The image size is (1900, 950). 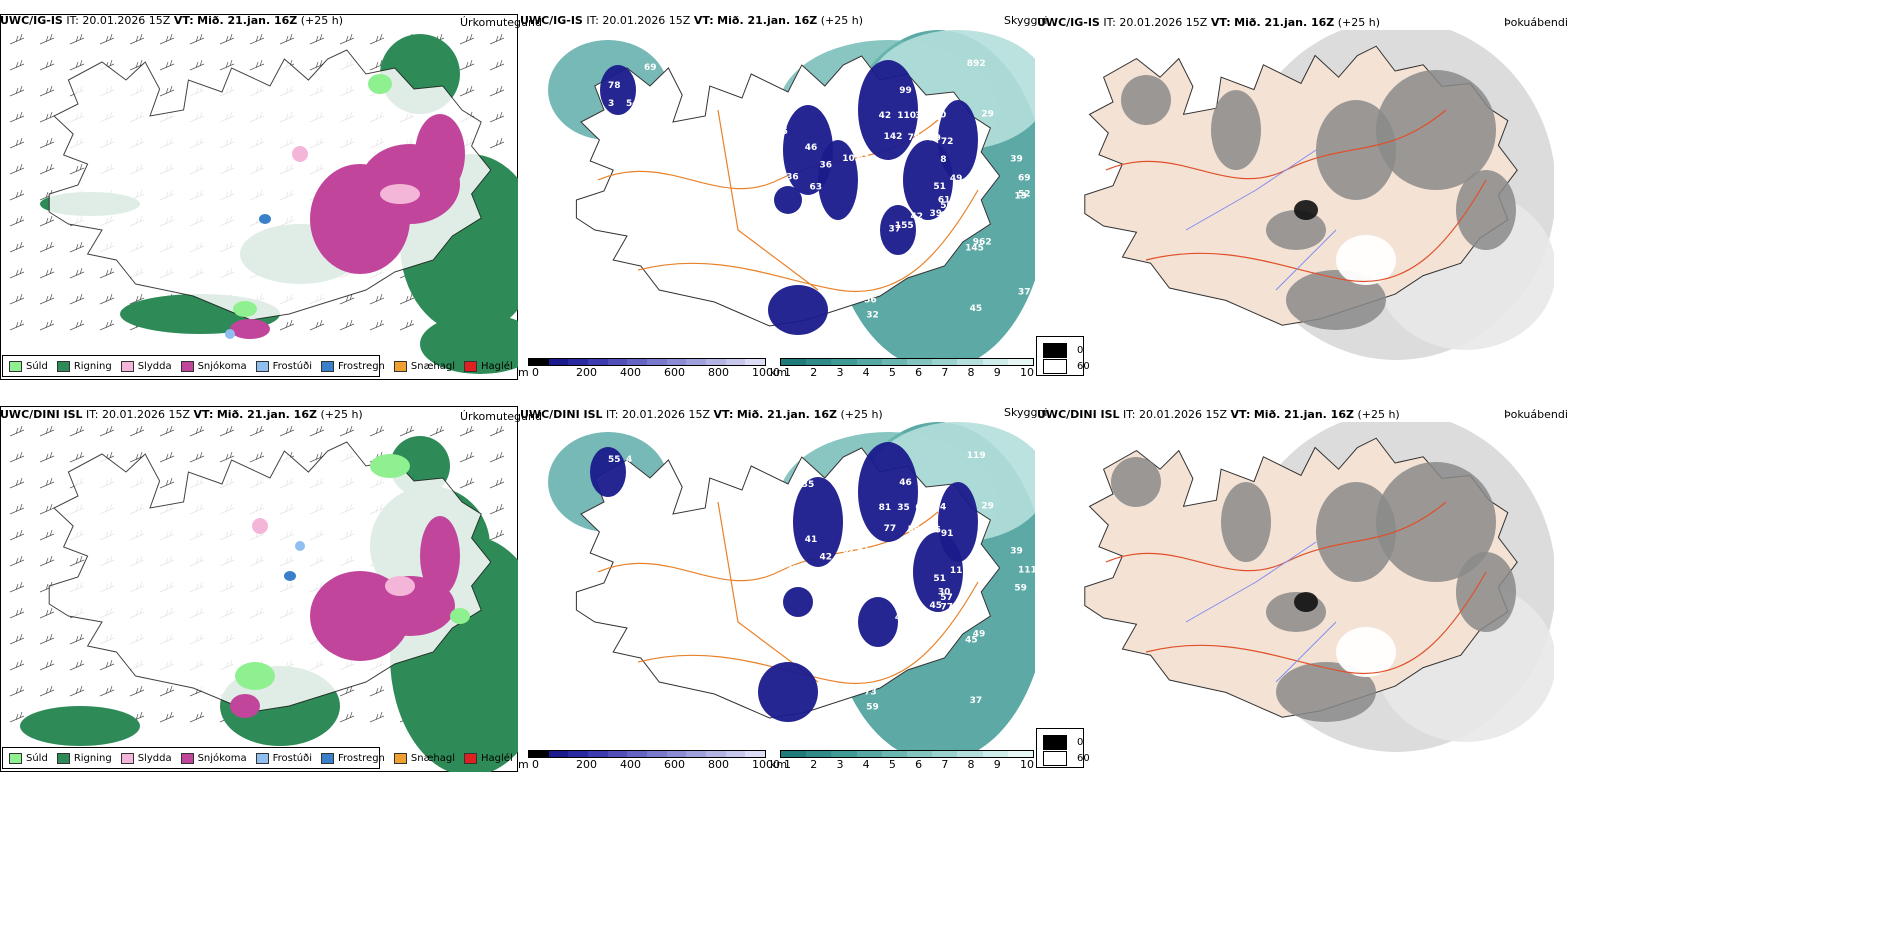 I want to click on cloudbase-value-label: 72, so click(x=947, y=142).